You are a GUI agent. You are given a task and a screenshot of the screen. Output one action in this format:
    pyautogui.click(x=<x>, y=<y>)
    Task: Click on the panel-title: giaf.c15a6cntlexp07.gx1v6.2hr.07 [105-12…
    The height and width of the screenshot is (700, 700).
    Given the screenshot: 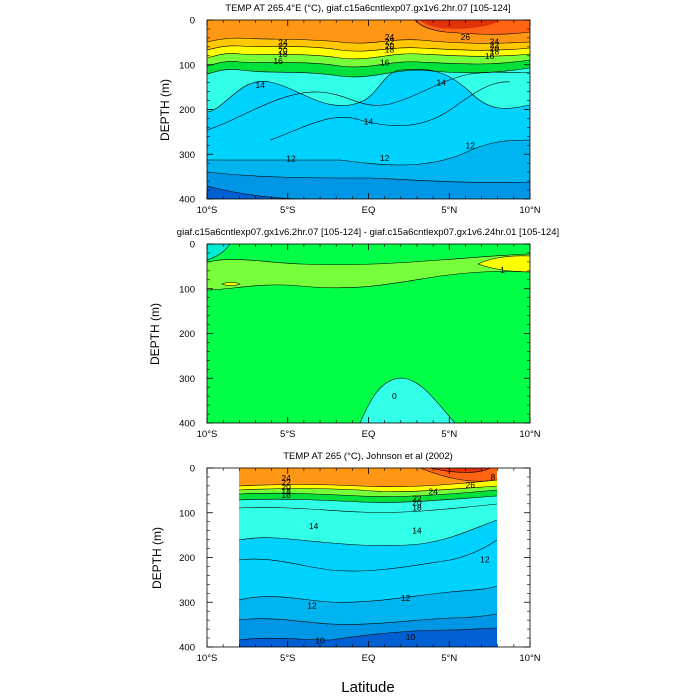 What is the action you would take?
    pyautogui.click(x=368, y=232)
    